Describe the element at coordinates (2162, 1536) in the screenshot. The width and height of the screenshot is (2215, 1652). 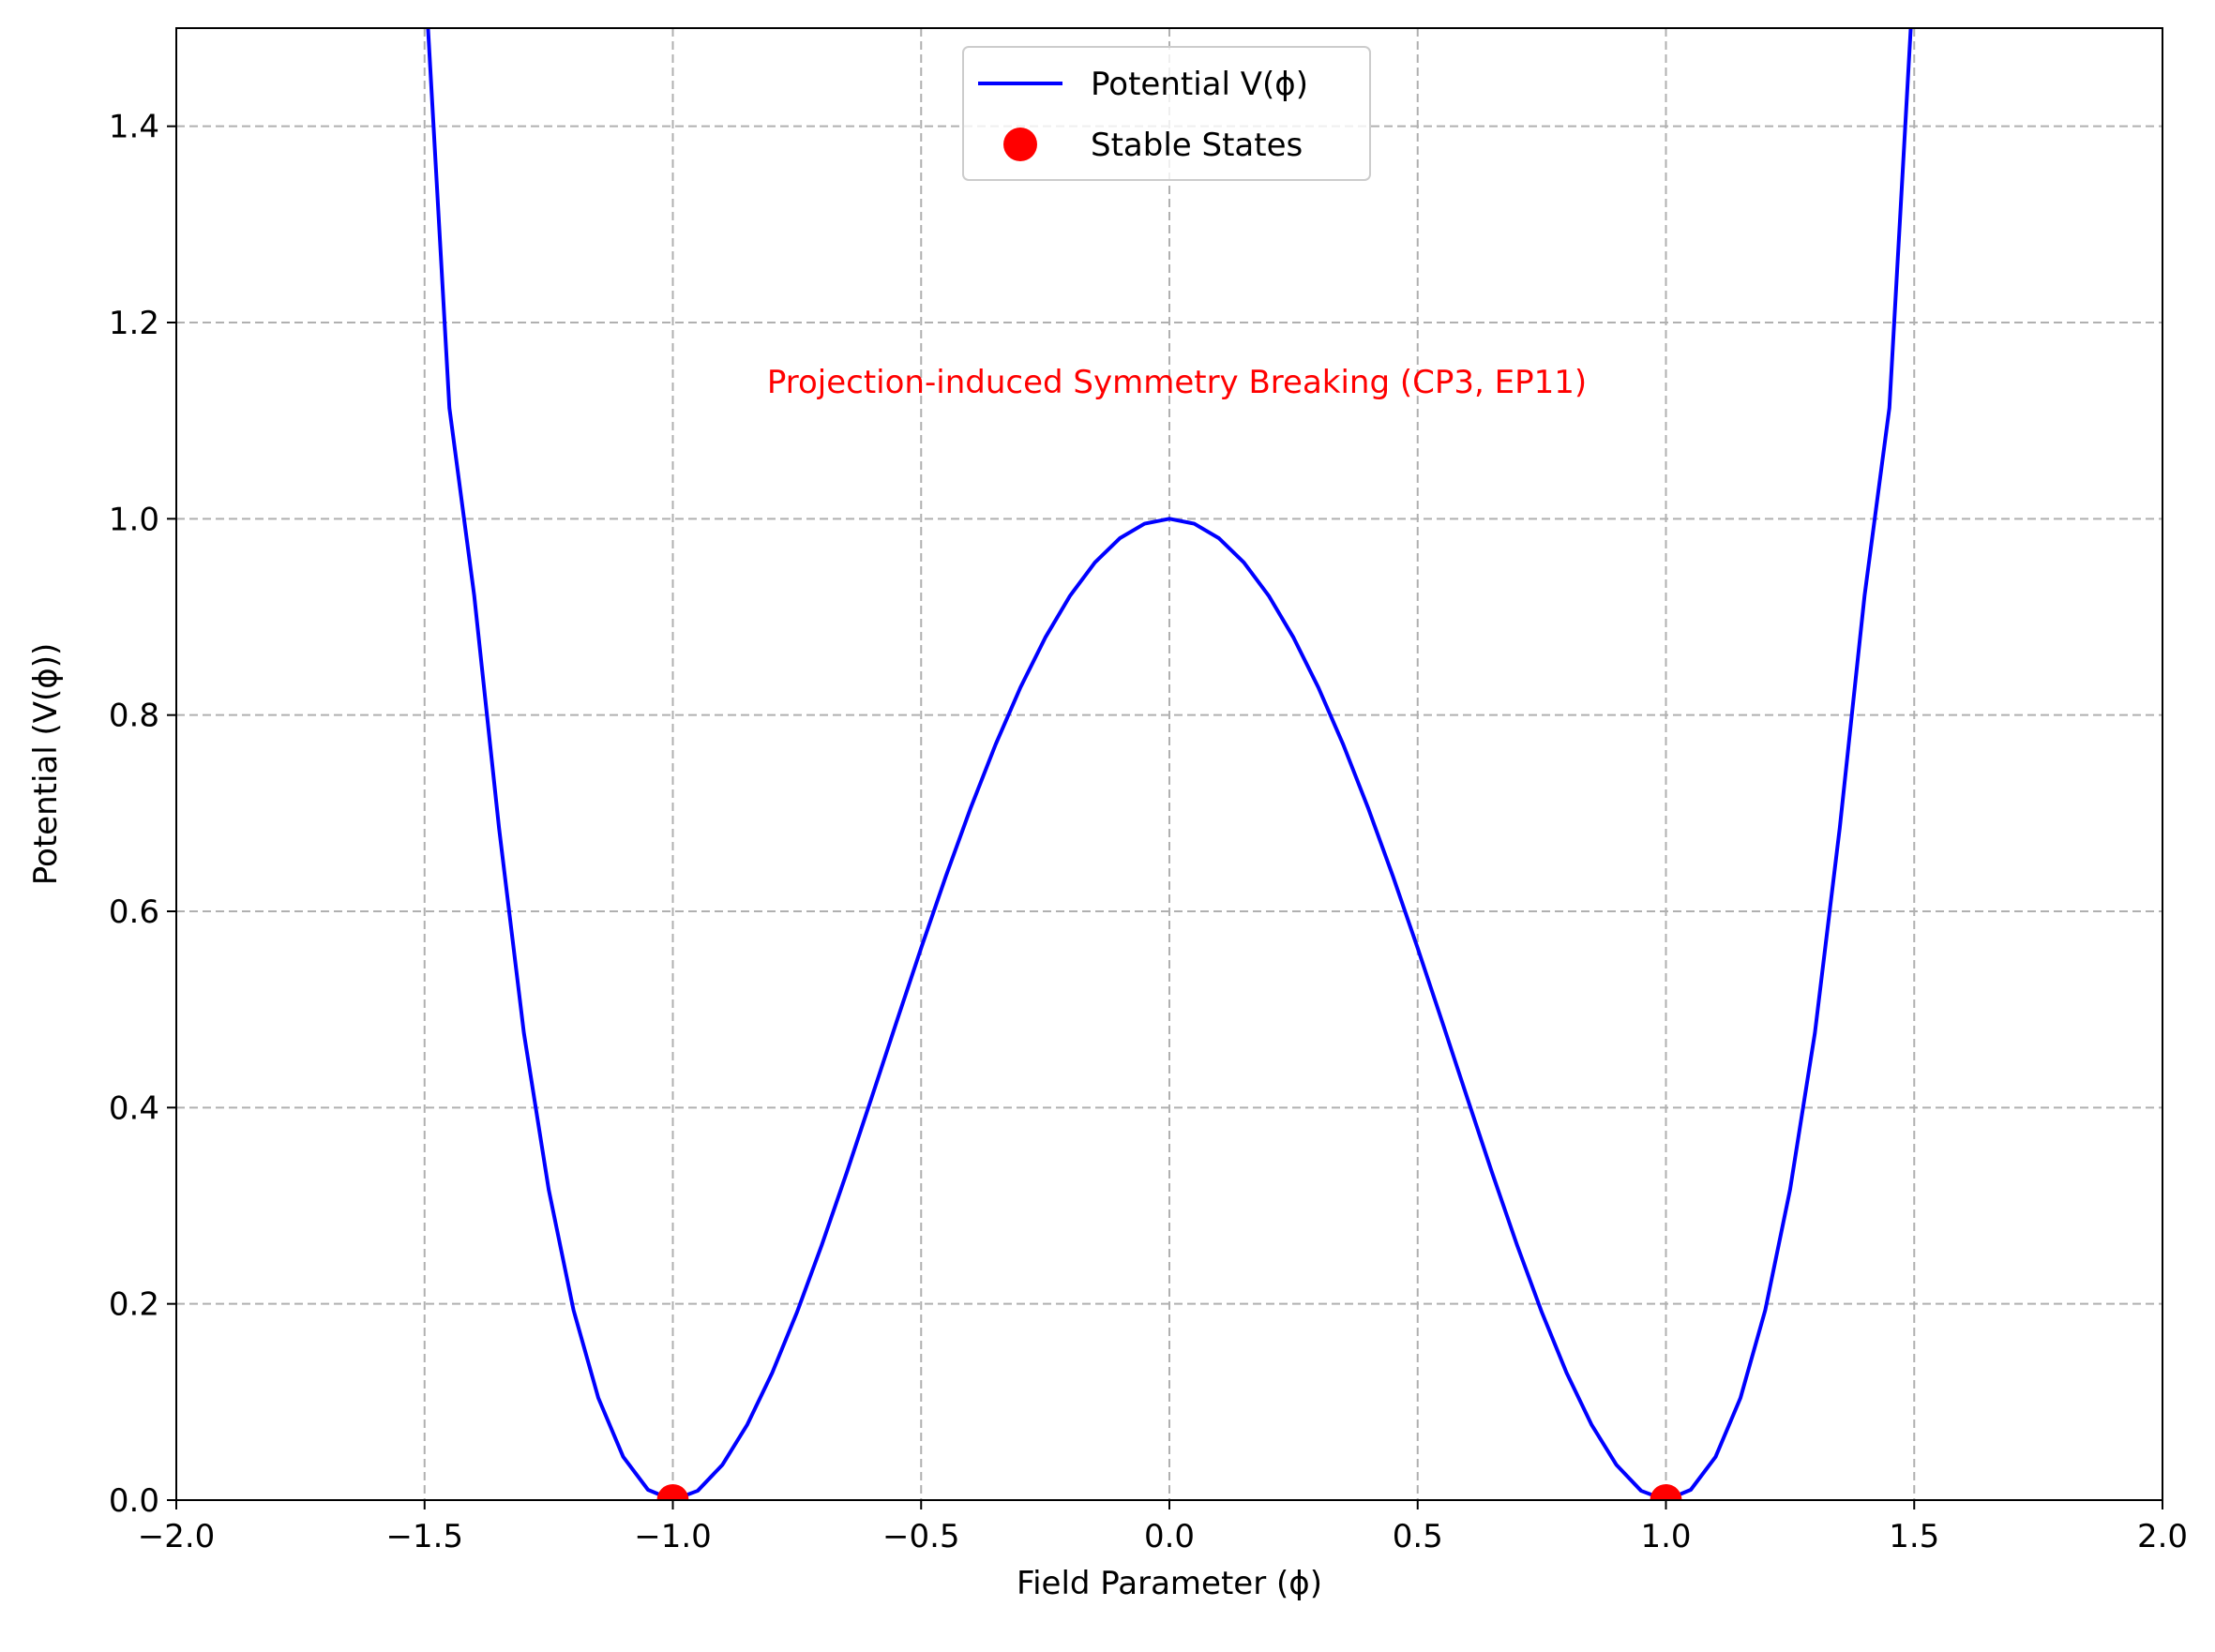
I see `x-tick-label: 2.0` at that location.